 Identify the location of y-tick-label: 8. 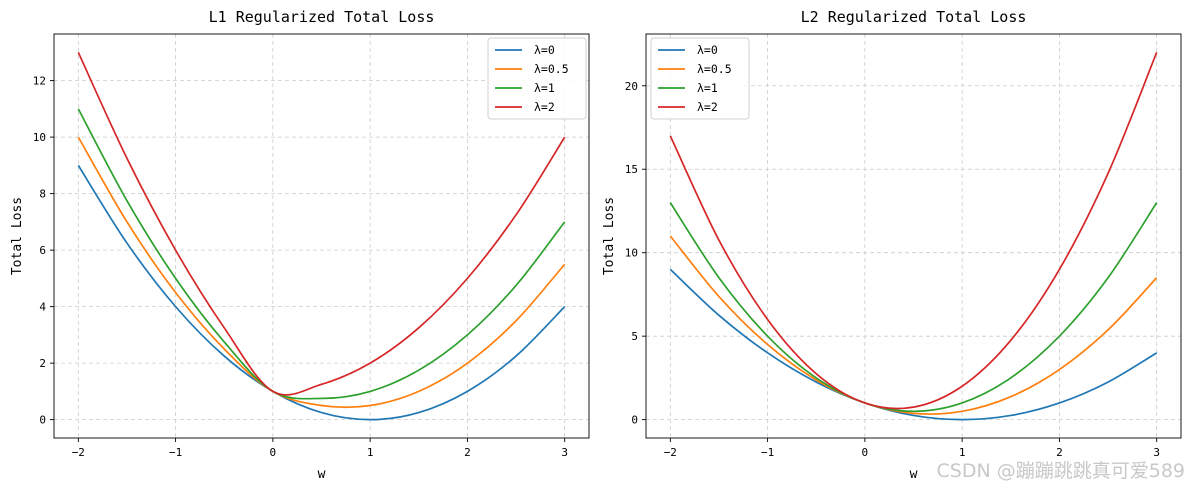
(42, 194).